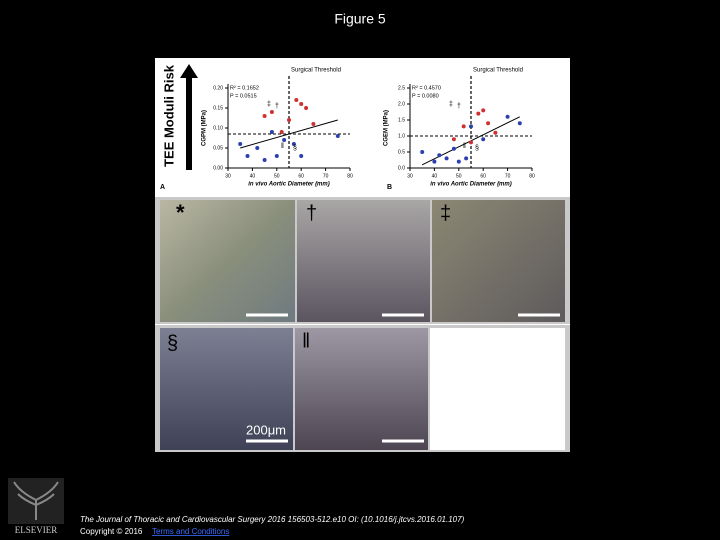 Image resolution: width=720 pixels, height=540 pixels. I want to click on y-tick-label: 2.0, so click(401, 104).